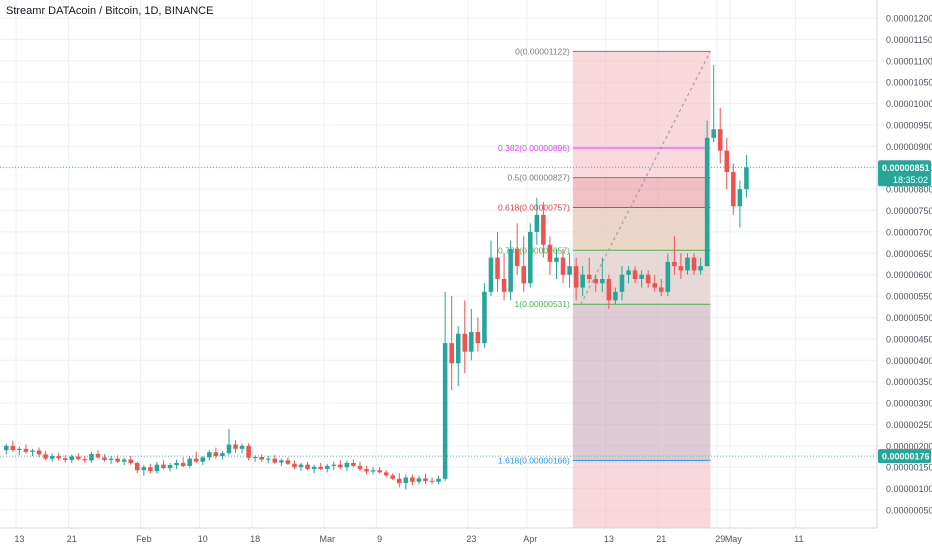  What do you see at coordinates (379, 539) in the screenshot?
I see `x-tick-label: 9` at bounding box center [379, 539].